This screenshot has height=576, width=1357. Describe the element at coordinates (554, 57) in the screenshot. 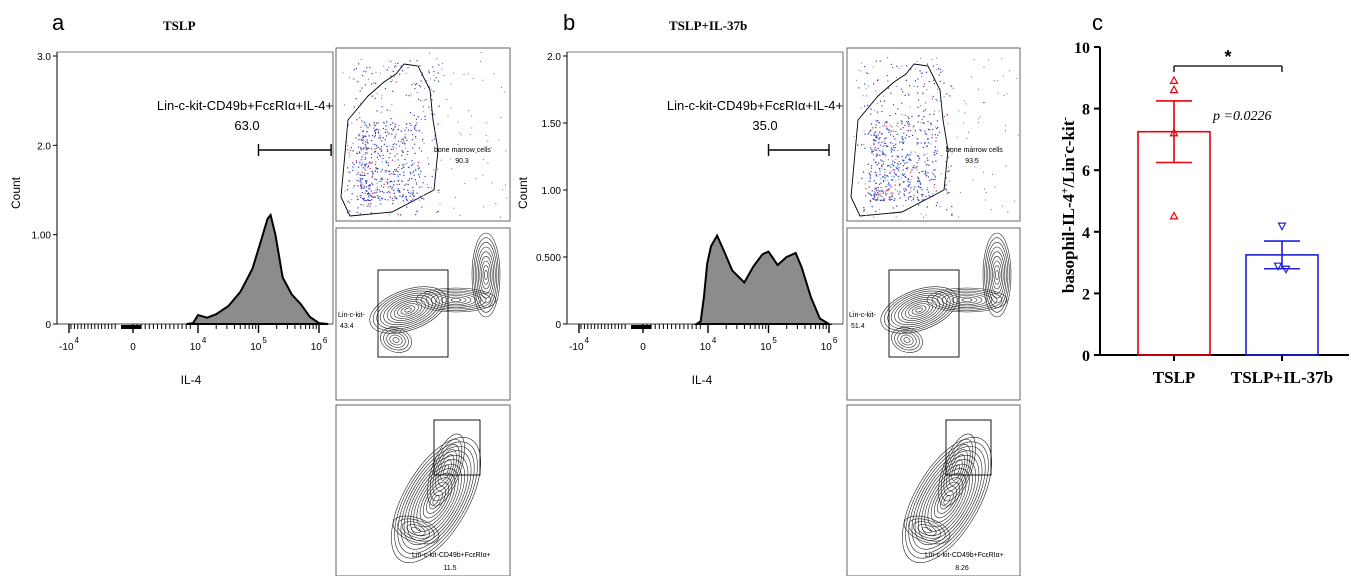

I see `y-tick-label: 2.0` at that location.